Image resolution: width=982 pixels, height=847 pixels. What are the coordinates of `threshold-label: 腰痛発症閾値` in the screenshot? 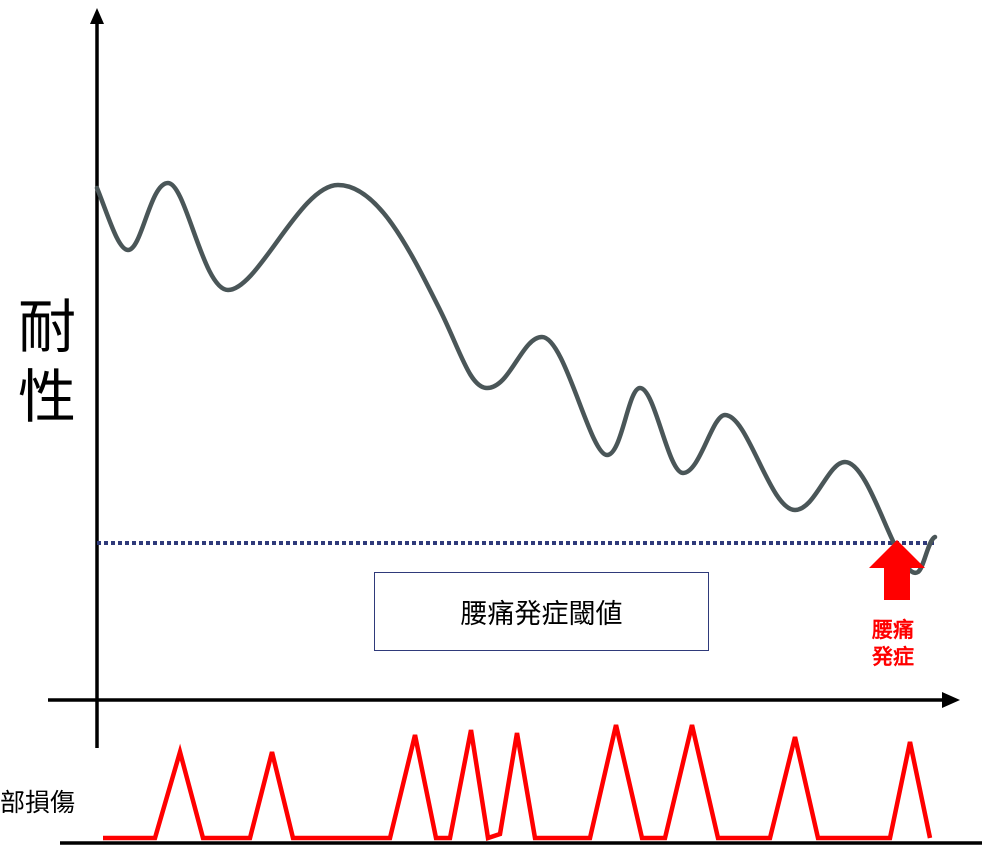 It's located at (541, 614).